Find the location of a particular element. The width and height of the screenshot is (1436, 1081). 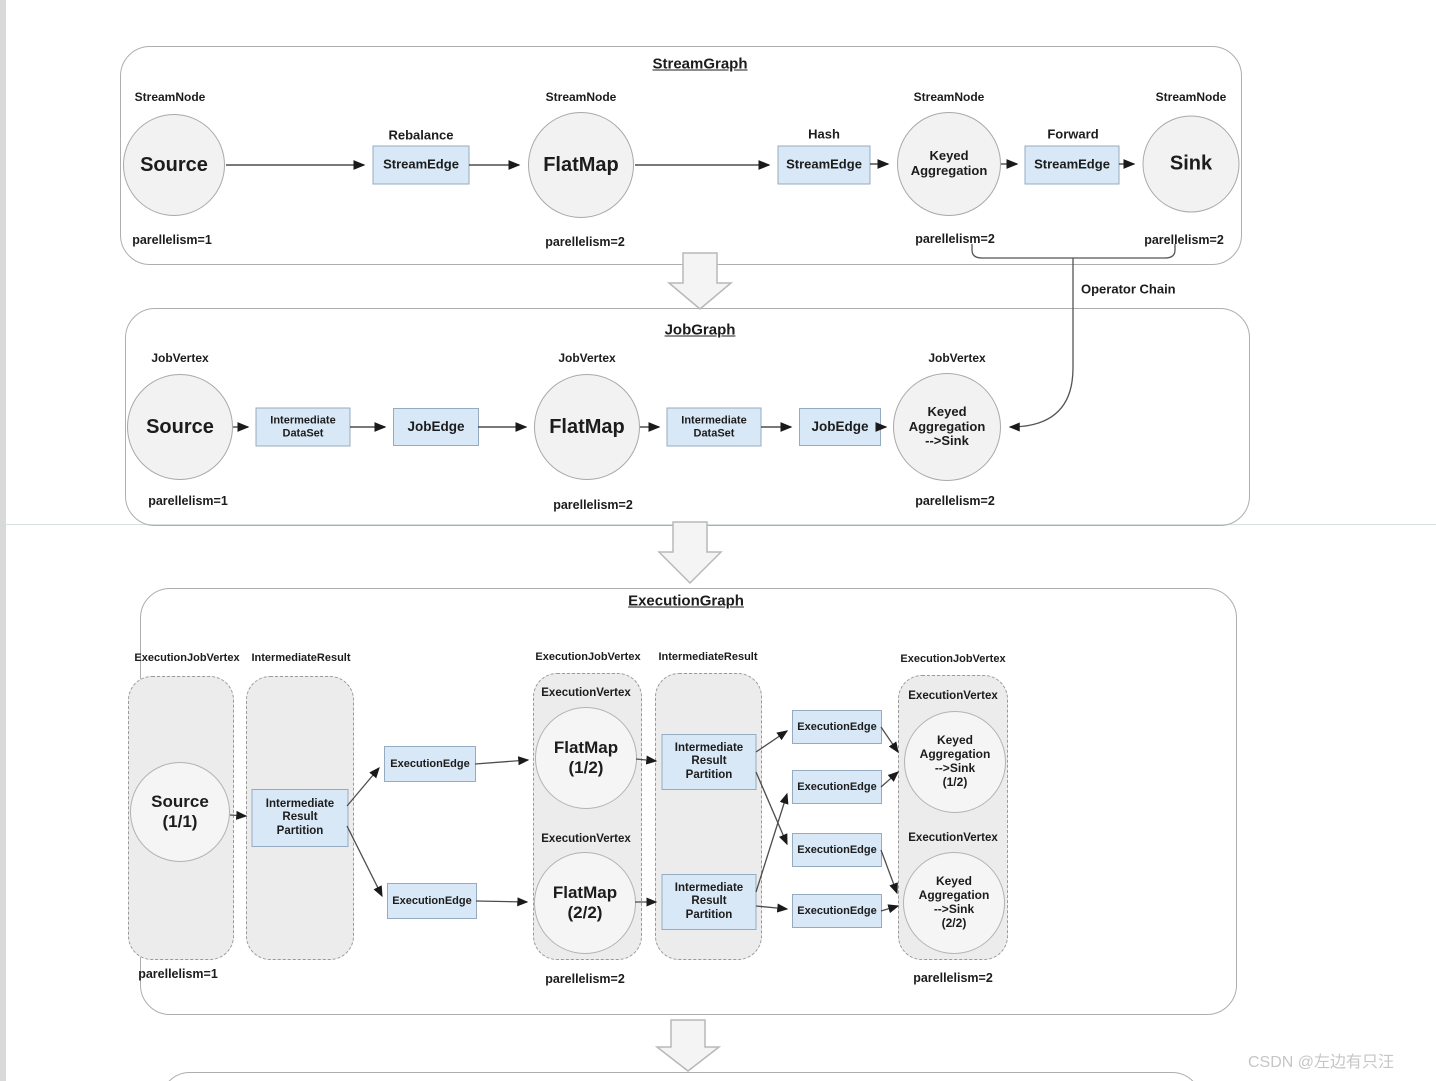

intermediate-dataset-box-2: Intermediate DataSet is located at coordinates (714, 427).